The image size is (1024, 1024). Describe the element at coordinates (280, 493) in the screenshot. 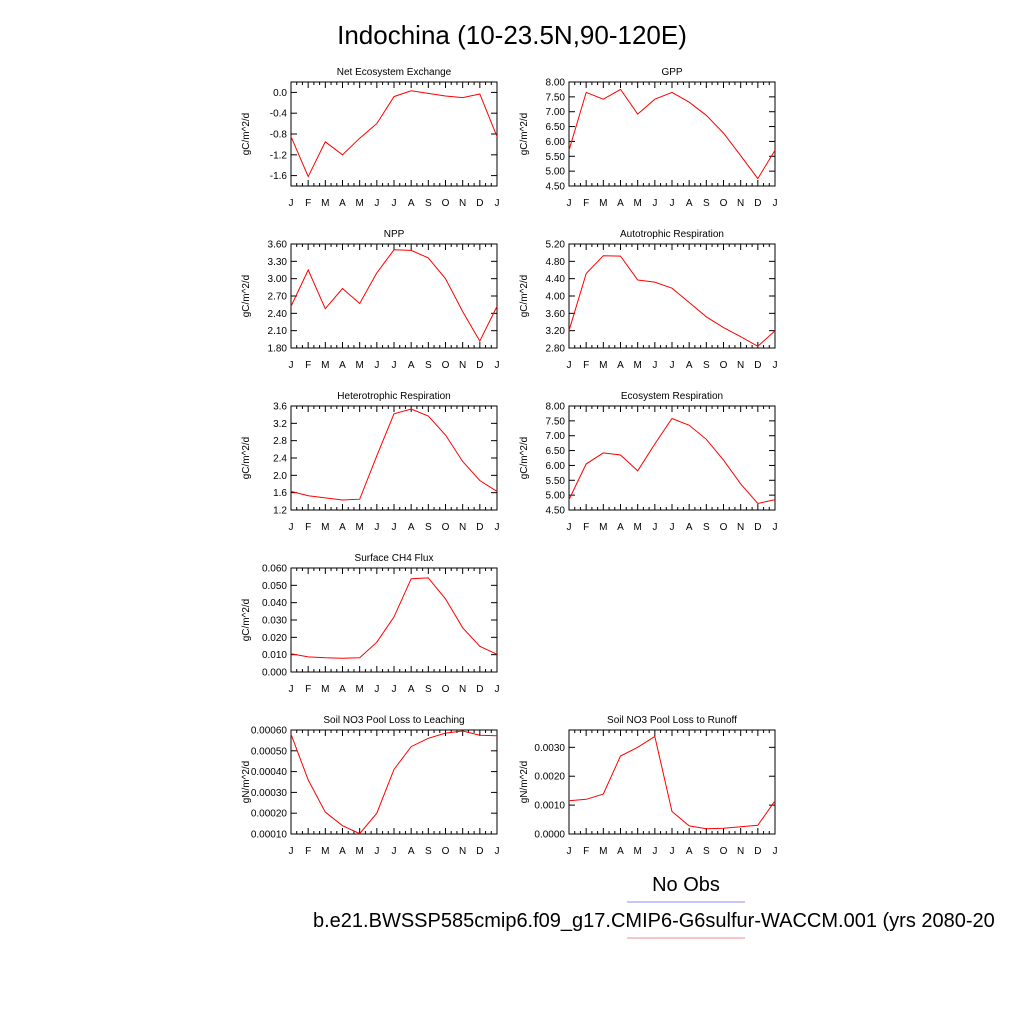

I see `y-tick-label: 1.6` at that location.